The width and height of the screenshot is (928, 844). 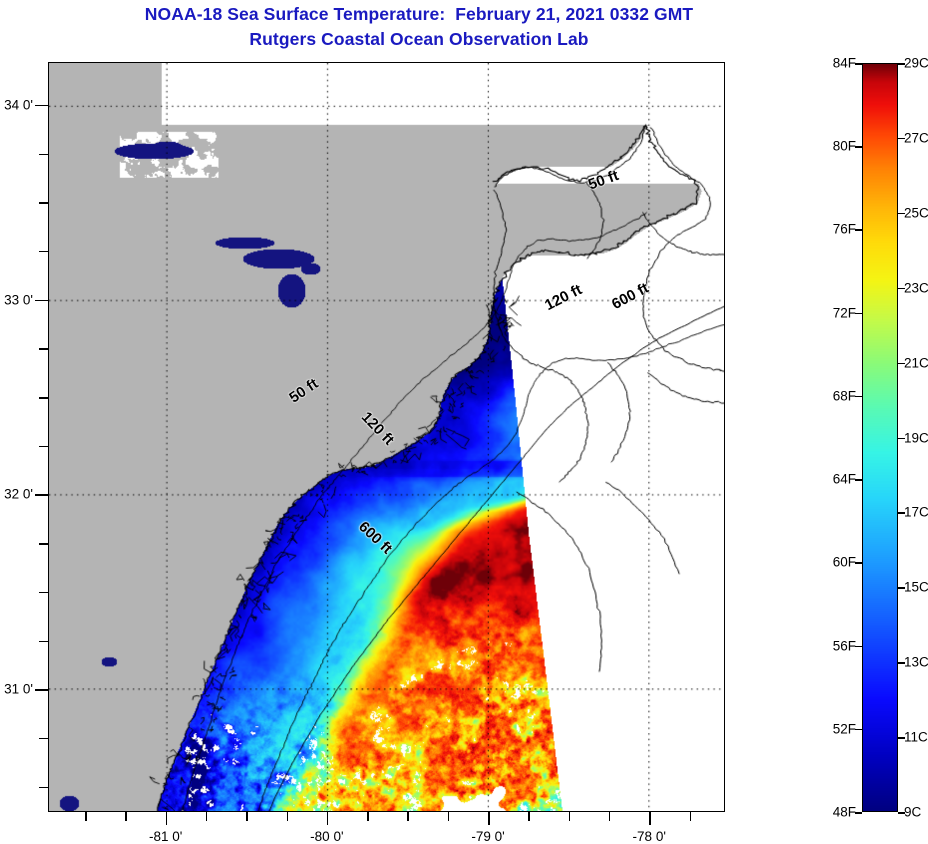 I want to click on colorbar-label-fahrenheit: 84F, so click(x=844, y=63).